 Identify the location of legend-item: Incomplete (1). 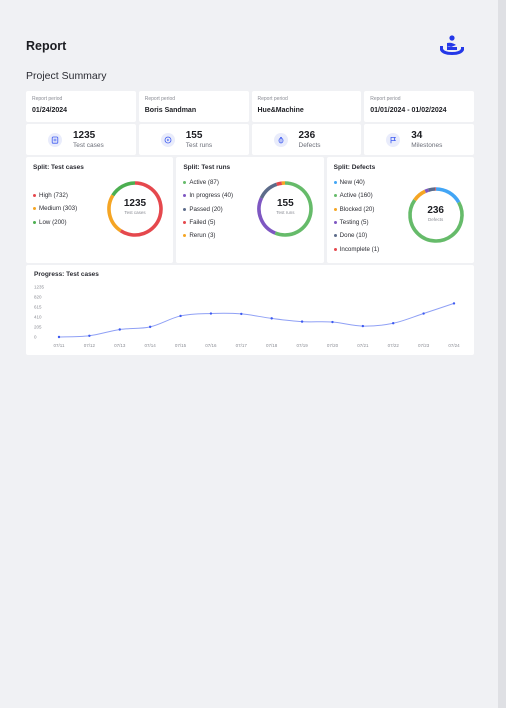
(356, 248).